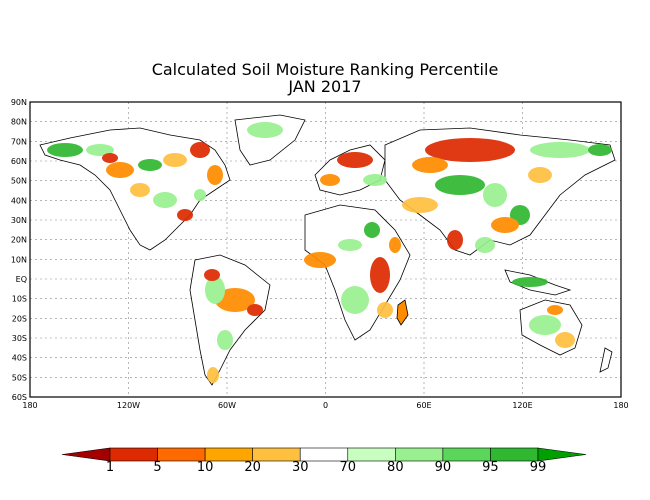 This screenshot has height=500, width=650. Describe the element at coordinates (19, 338) in the screenshot. I see `latitude-label: 30S` at that location.